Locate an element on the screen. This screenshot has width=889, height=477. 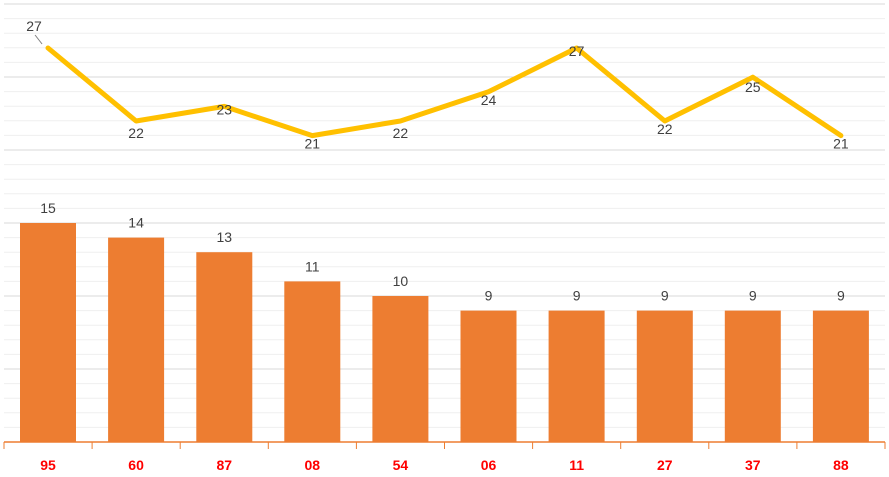
x-tick-label: 06 is located at coordinates (489, 465).